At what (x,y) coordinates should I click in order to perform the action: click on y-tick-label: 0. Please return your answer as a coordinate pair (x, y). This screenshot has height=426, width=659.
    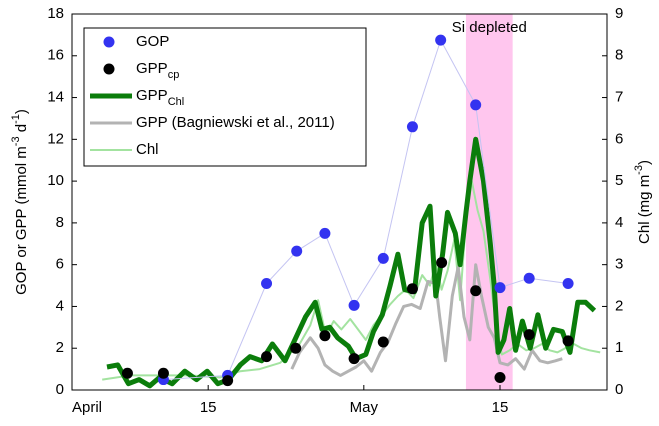
    Looking at the image, I should click on (60, 389).